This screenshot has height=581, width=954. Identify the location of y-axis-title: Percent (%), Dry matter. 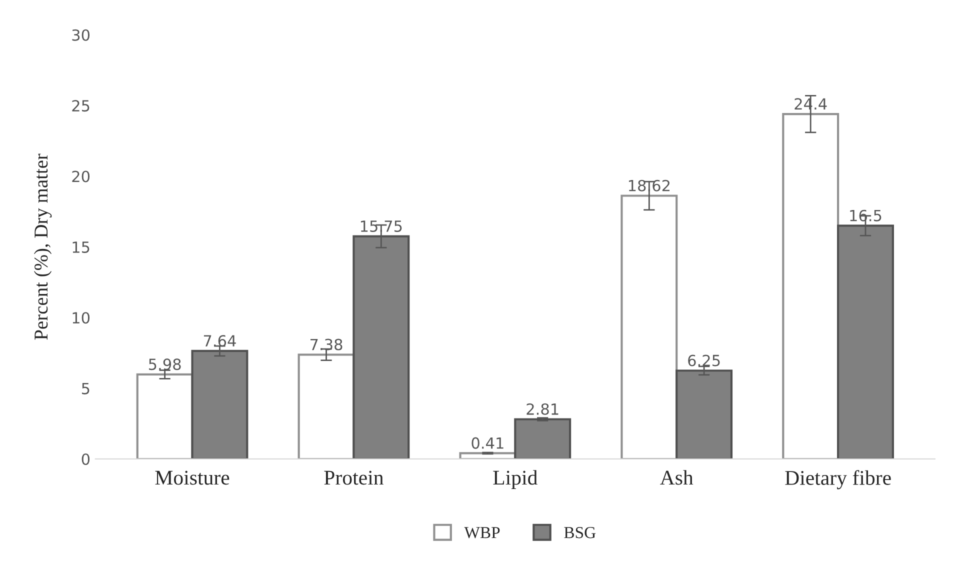
(43, 247).